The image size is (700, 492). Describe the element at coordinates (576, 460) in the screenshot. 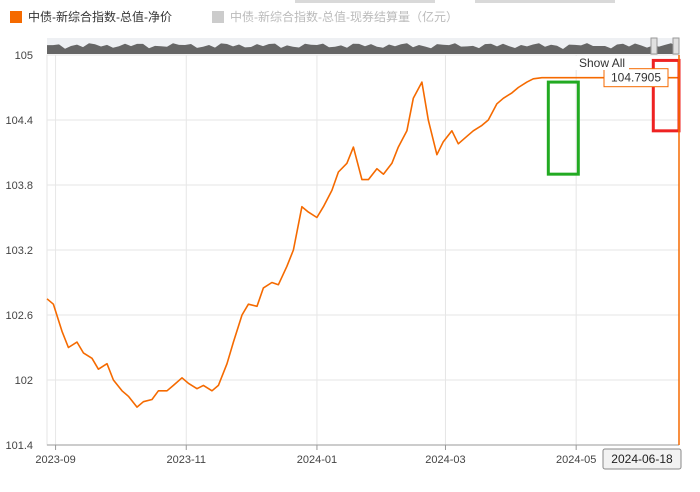

I see `x-tick-label: 2024-05` at that location.